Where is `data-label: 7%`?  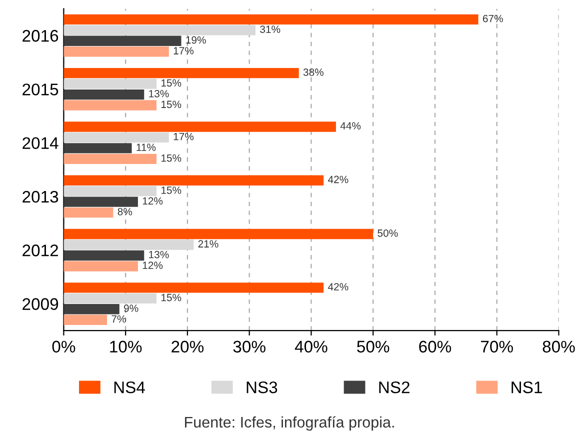 data-label: 7% is located at coordinates (119, 319).